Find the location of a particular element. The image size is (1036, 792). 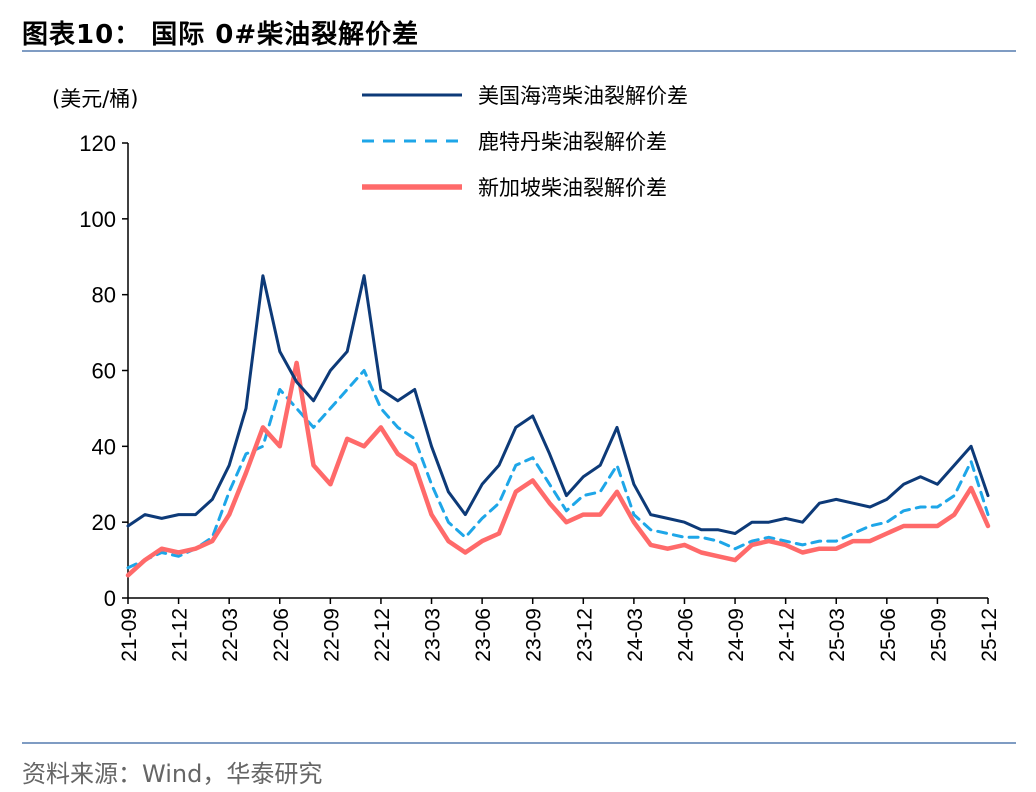

y-tick-label: 80 is located at coordinates (104, 295).